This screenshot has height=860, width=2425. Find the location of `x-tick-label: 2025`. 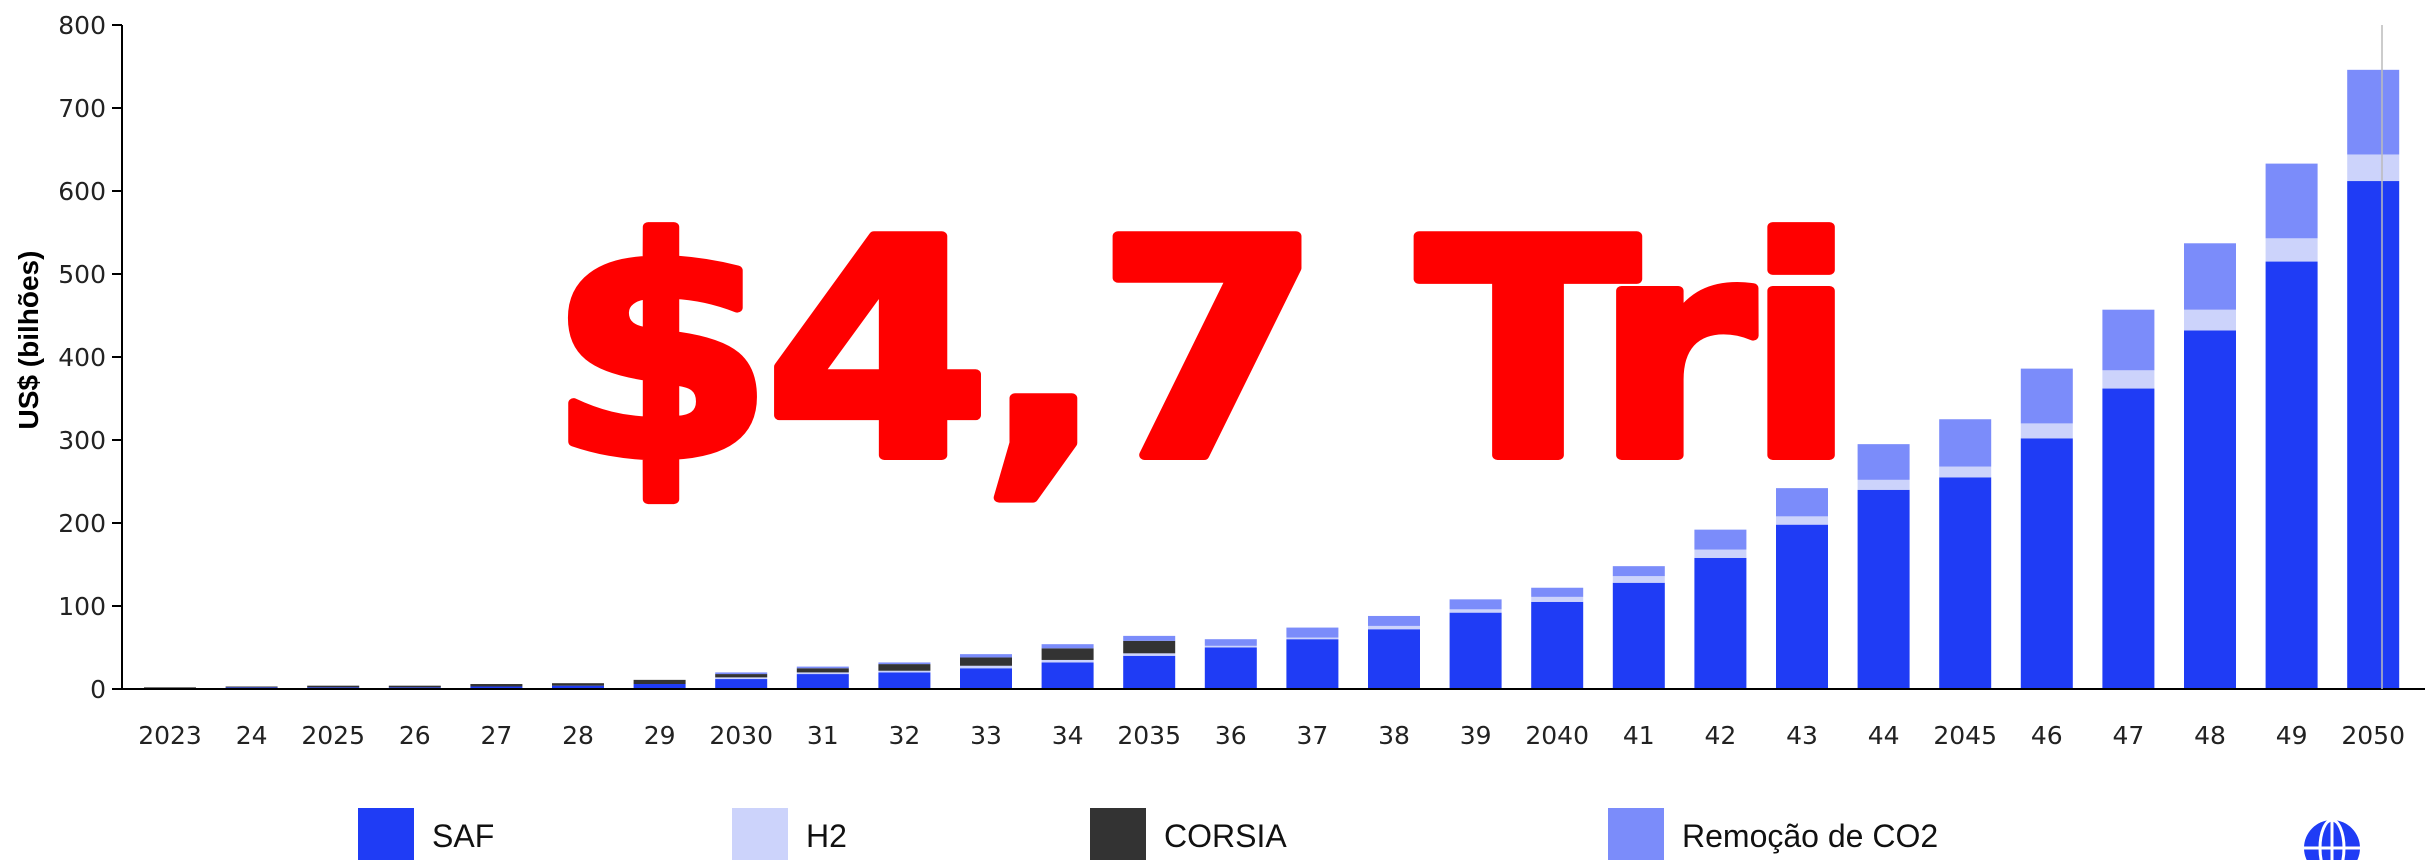

x-tick-label: 2025 is located at coordinates (333, 735).